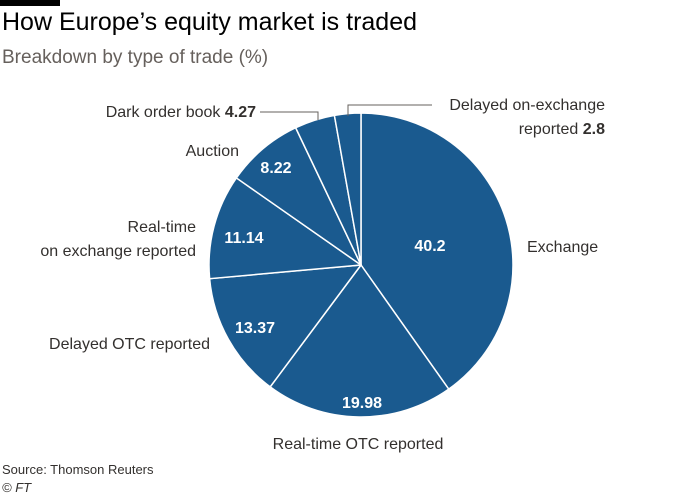 The width and height of the screenshot is (700, 500). I want to click on leader-lines, so click(346, 112).